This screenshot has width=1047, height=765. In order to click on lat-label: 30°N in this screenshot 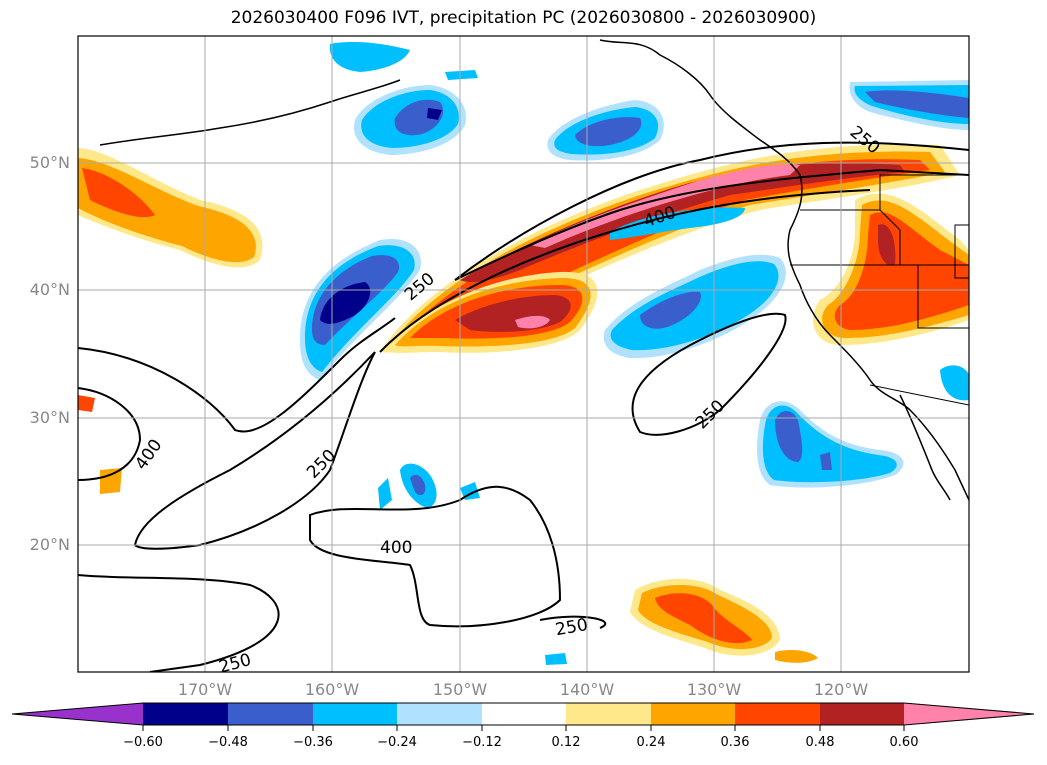, I will do `click(49, 417)`.